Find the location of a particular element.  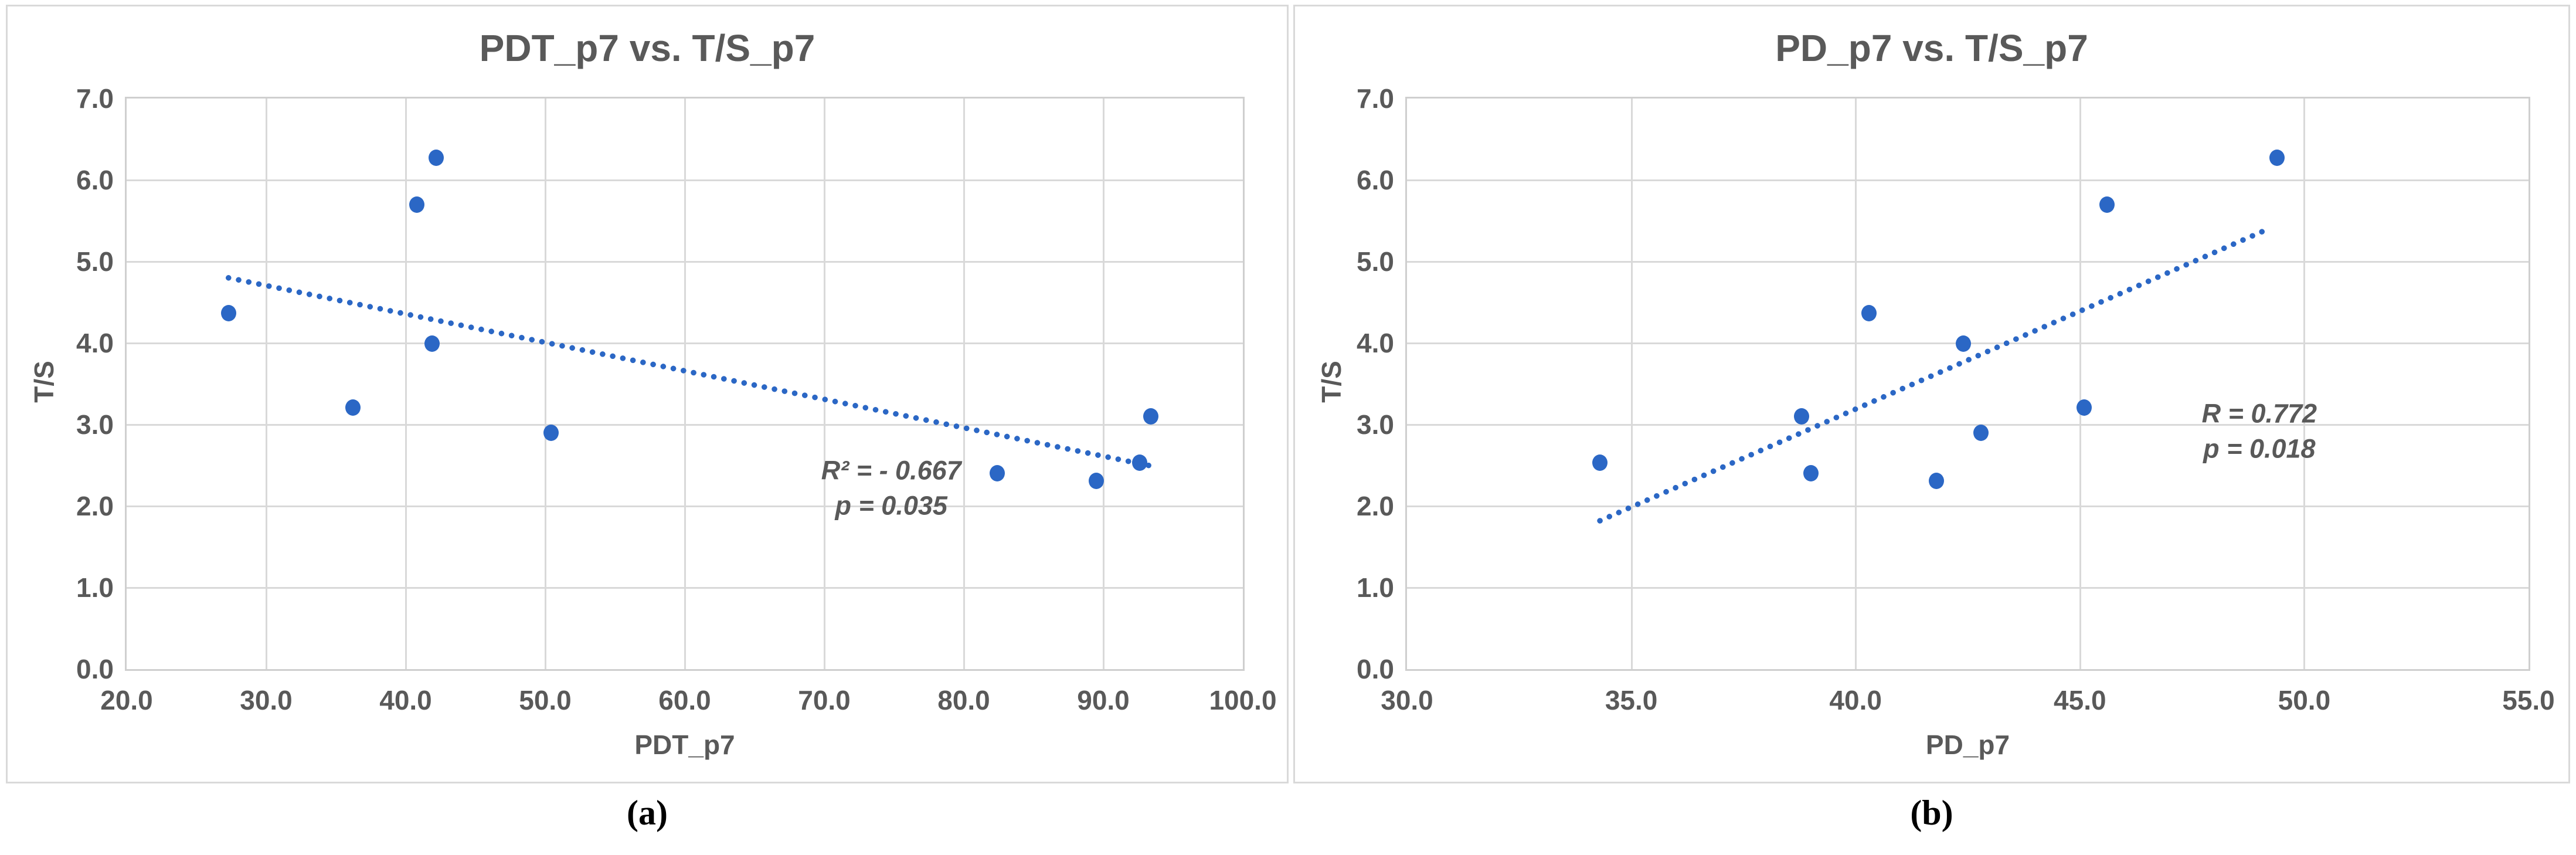

x-tick-label: 90.0 is located at coordinates (1104, 700).